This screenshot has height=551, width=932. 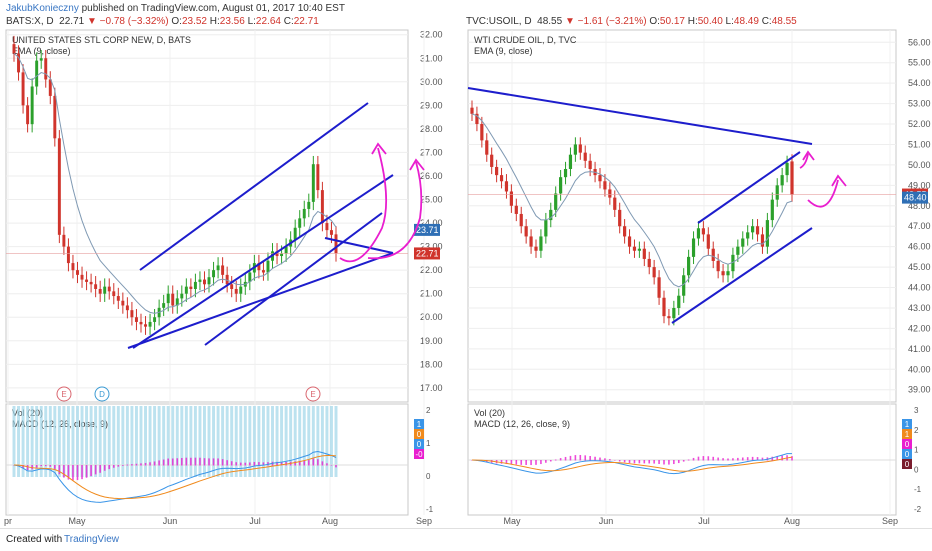 What do you see at coordinates (431, 317) in the screenshot?
I see `y-tick-label: 20.00` at bounding box center [431, 317].